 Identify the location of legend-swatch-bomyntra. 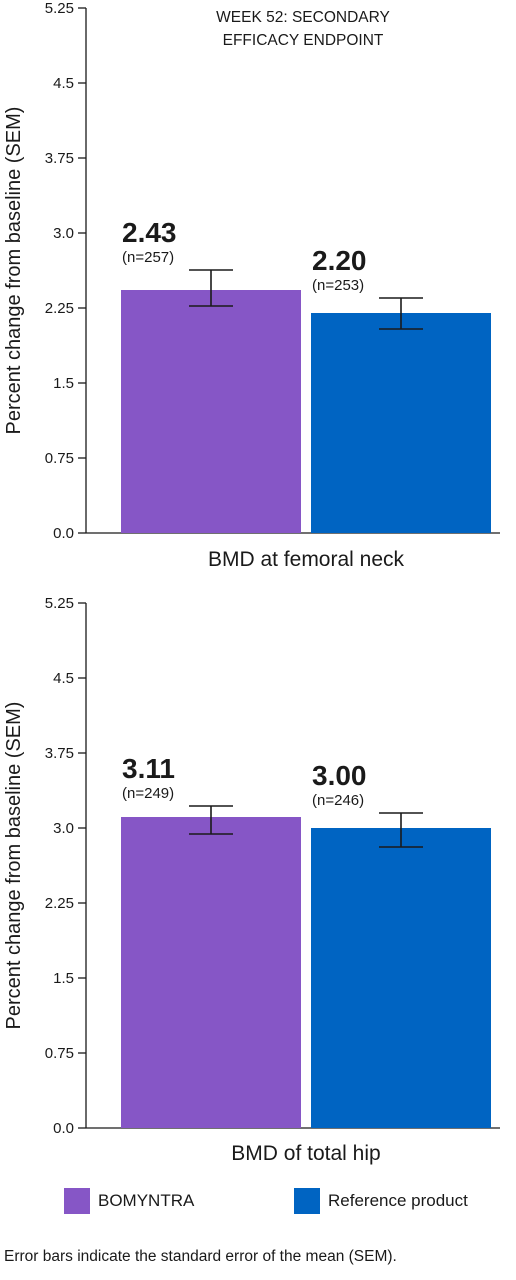
(77, 1201).